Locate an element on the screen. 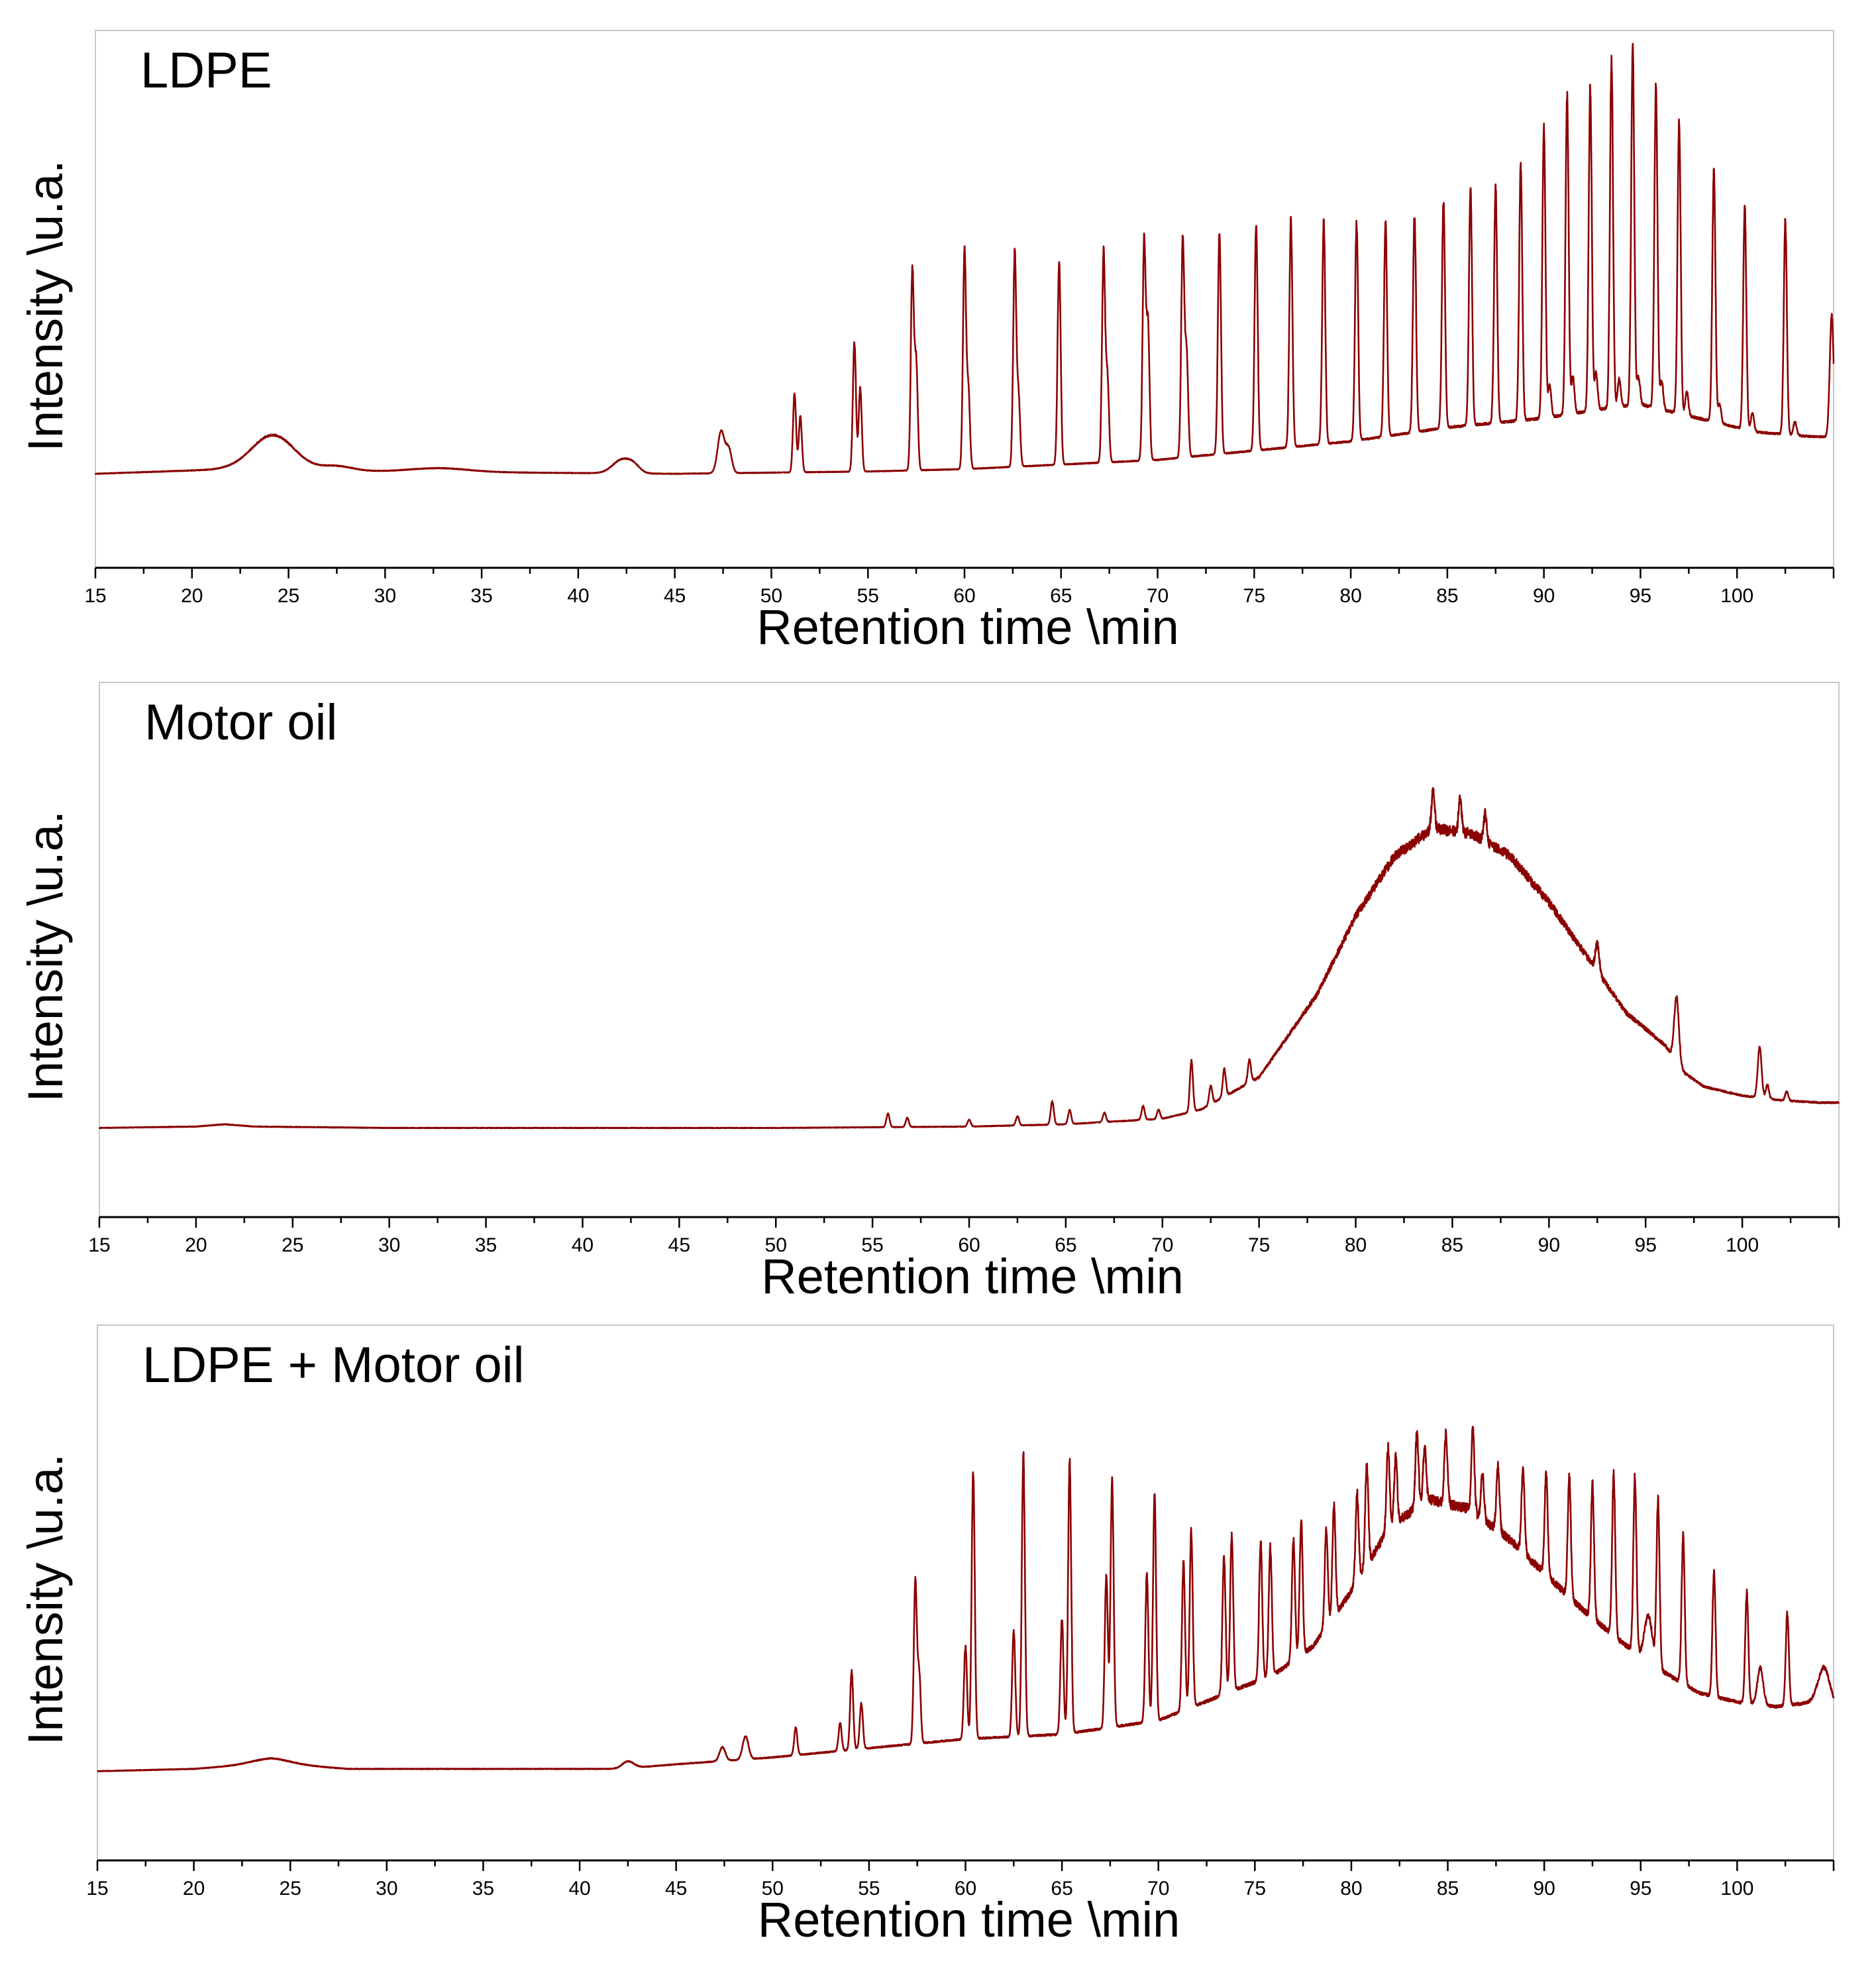  panel-title: Motor oil is located at coordinates (240, 722).